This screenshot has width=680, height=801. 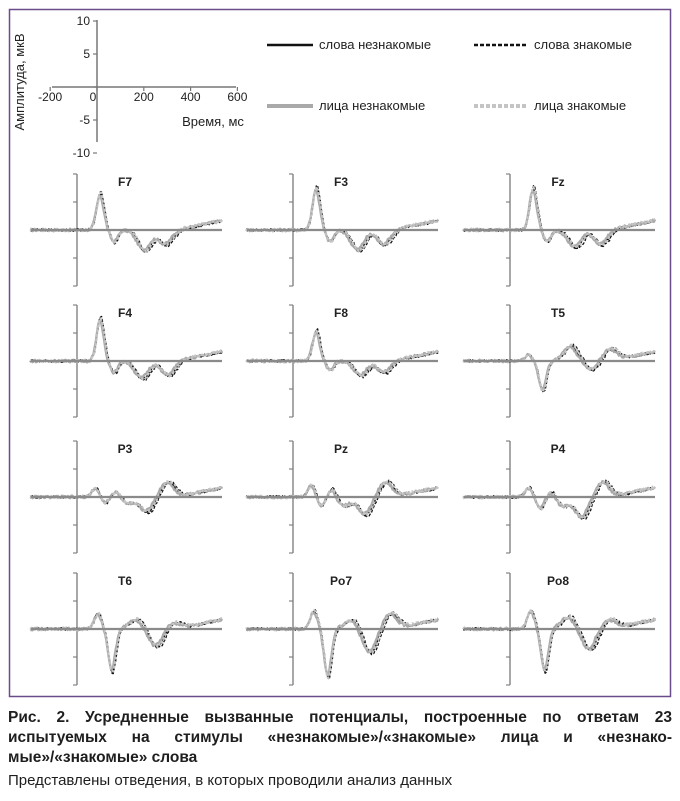 I want to click on key-ylabel: Амплитуда, мкВ, so click(x=19, y=82).